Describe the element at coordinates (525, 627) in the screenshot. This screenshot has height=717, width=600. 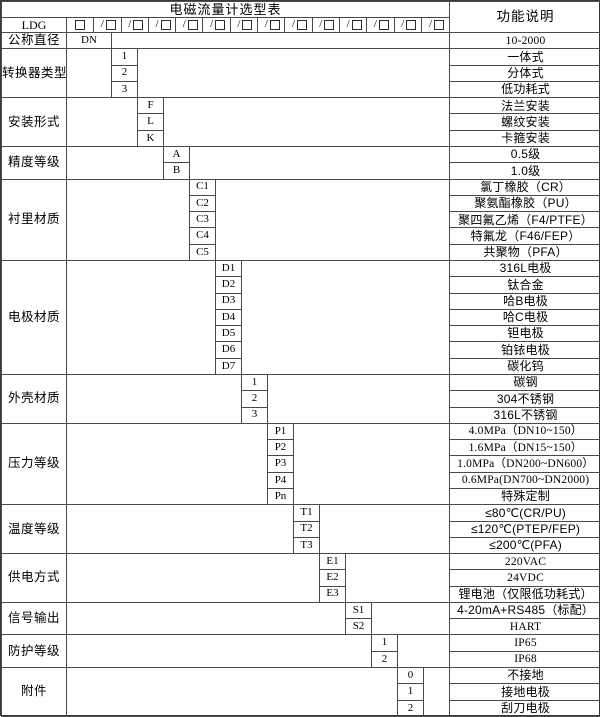
I see `description-10-1: HART` at that location.